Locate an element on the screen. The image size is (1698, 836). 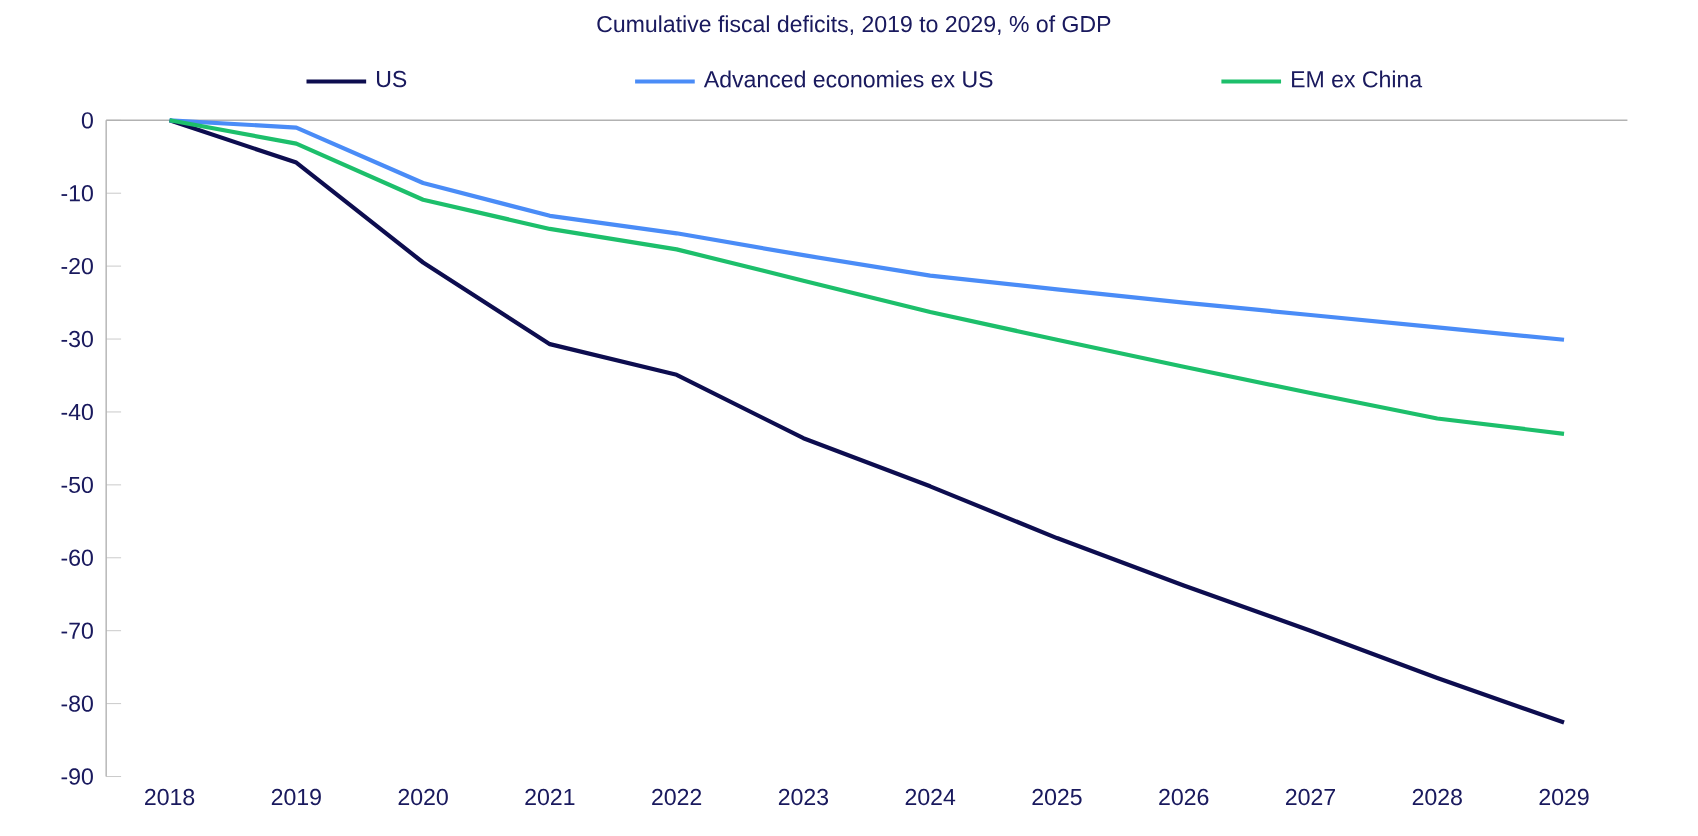
y-tick-label: 0 is located at coordinates (87, 120).